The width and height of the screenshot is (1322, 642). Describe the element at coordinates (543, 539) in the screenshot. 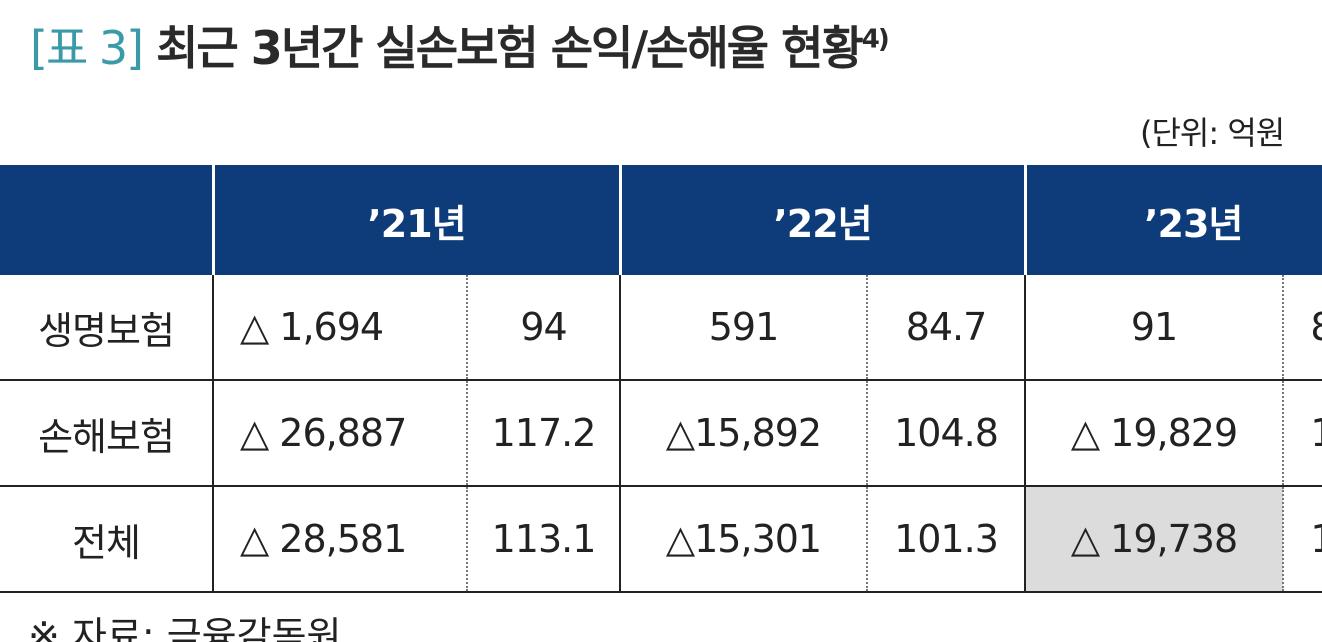

I see `table-cell: 113.1` at that location.